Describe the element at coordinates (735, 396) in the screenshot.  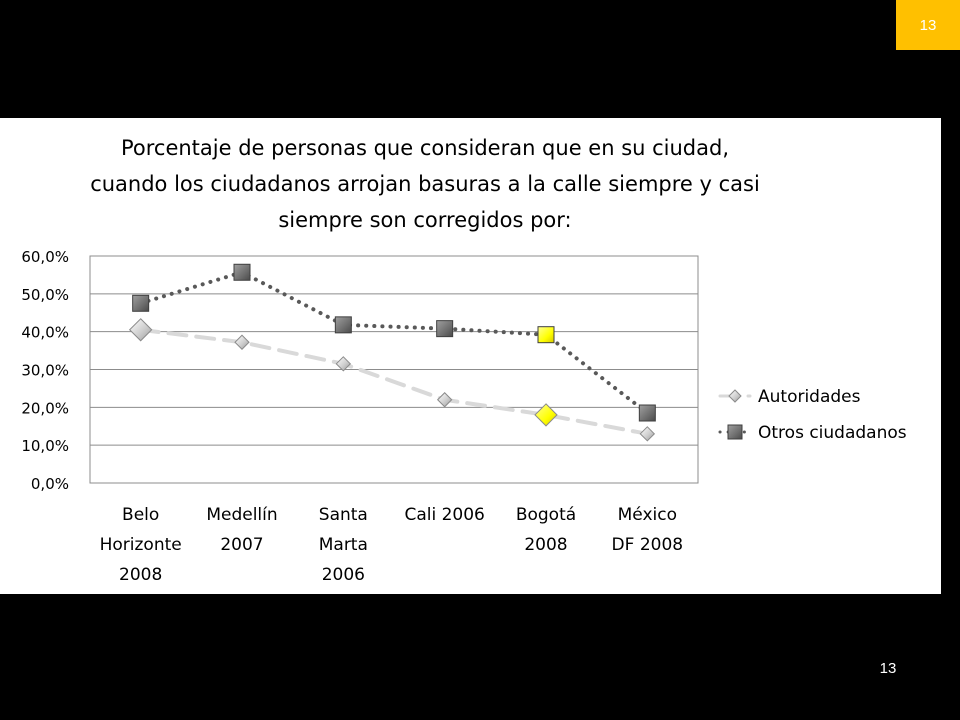
I see `legend-diamond-marker` at that location.